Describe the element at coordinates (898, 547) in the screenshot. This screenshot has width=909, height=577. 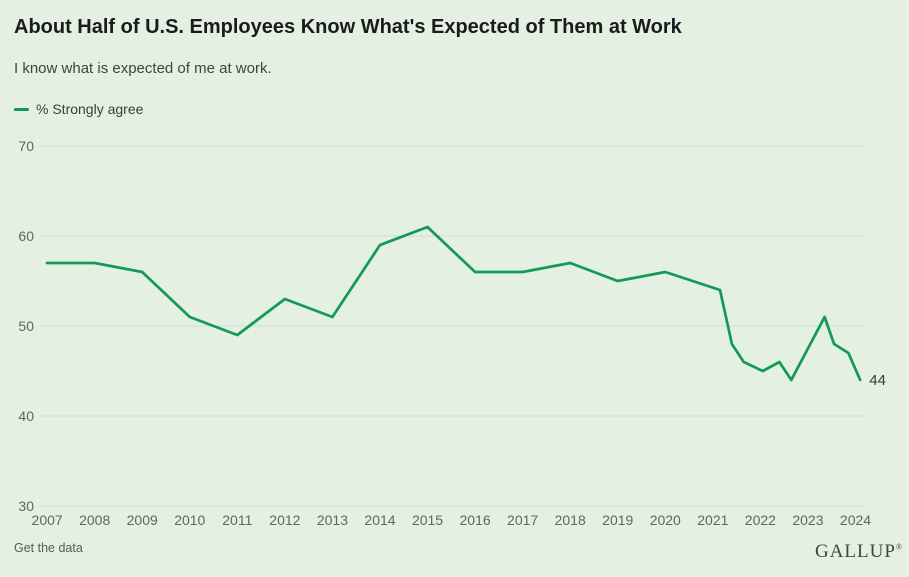
I see `registered-trademark-icon: ®` at that location.